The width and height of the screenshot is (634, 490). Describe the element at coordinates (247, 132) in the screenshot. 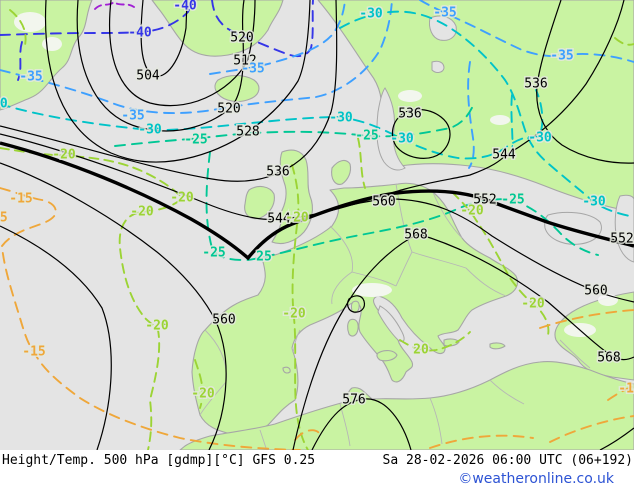

I see `contour-label: 528` at that location.